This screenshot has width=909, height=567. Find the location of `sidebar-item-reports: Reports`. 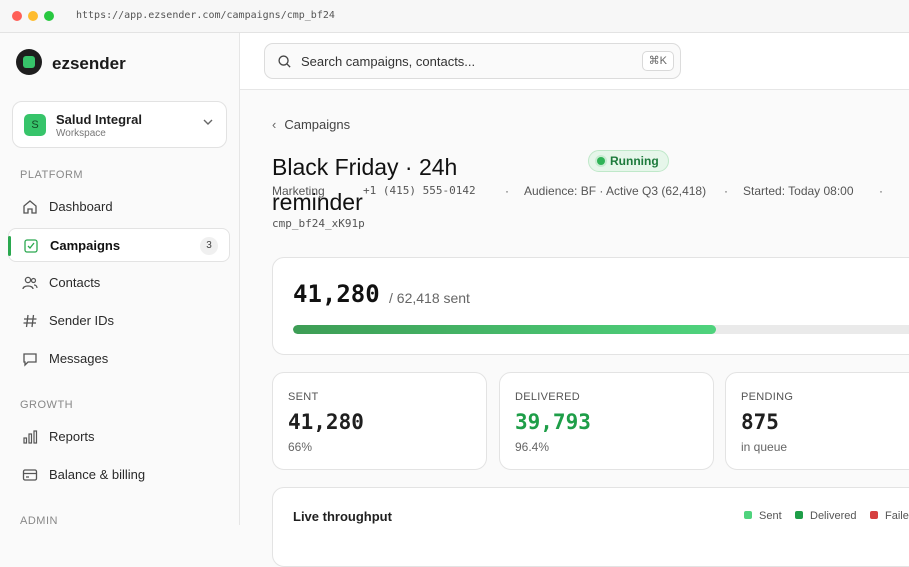

sidebar-item-reports: Reports is located at coordinates (119, 437).